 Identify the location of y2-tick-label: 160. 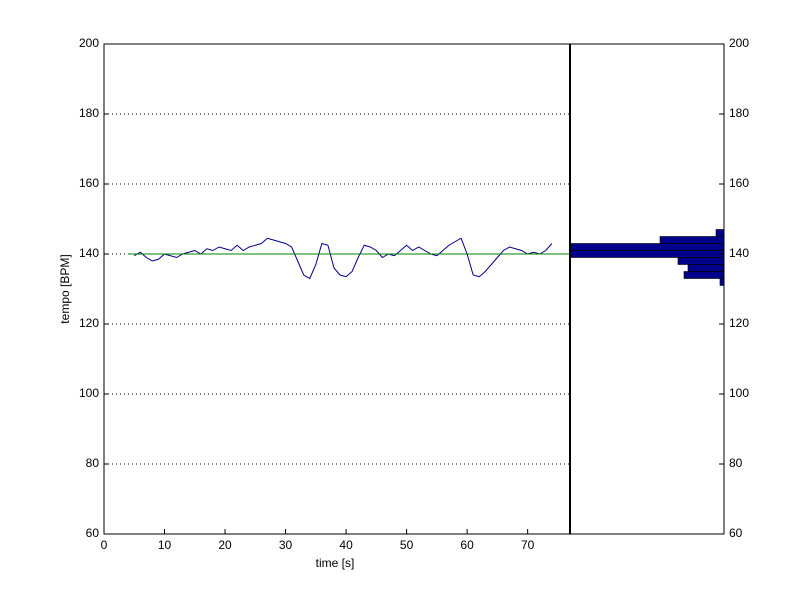
(739, 183).